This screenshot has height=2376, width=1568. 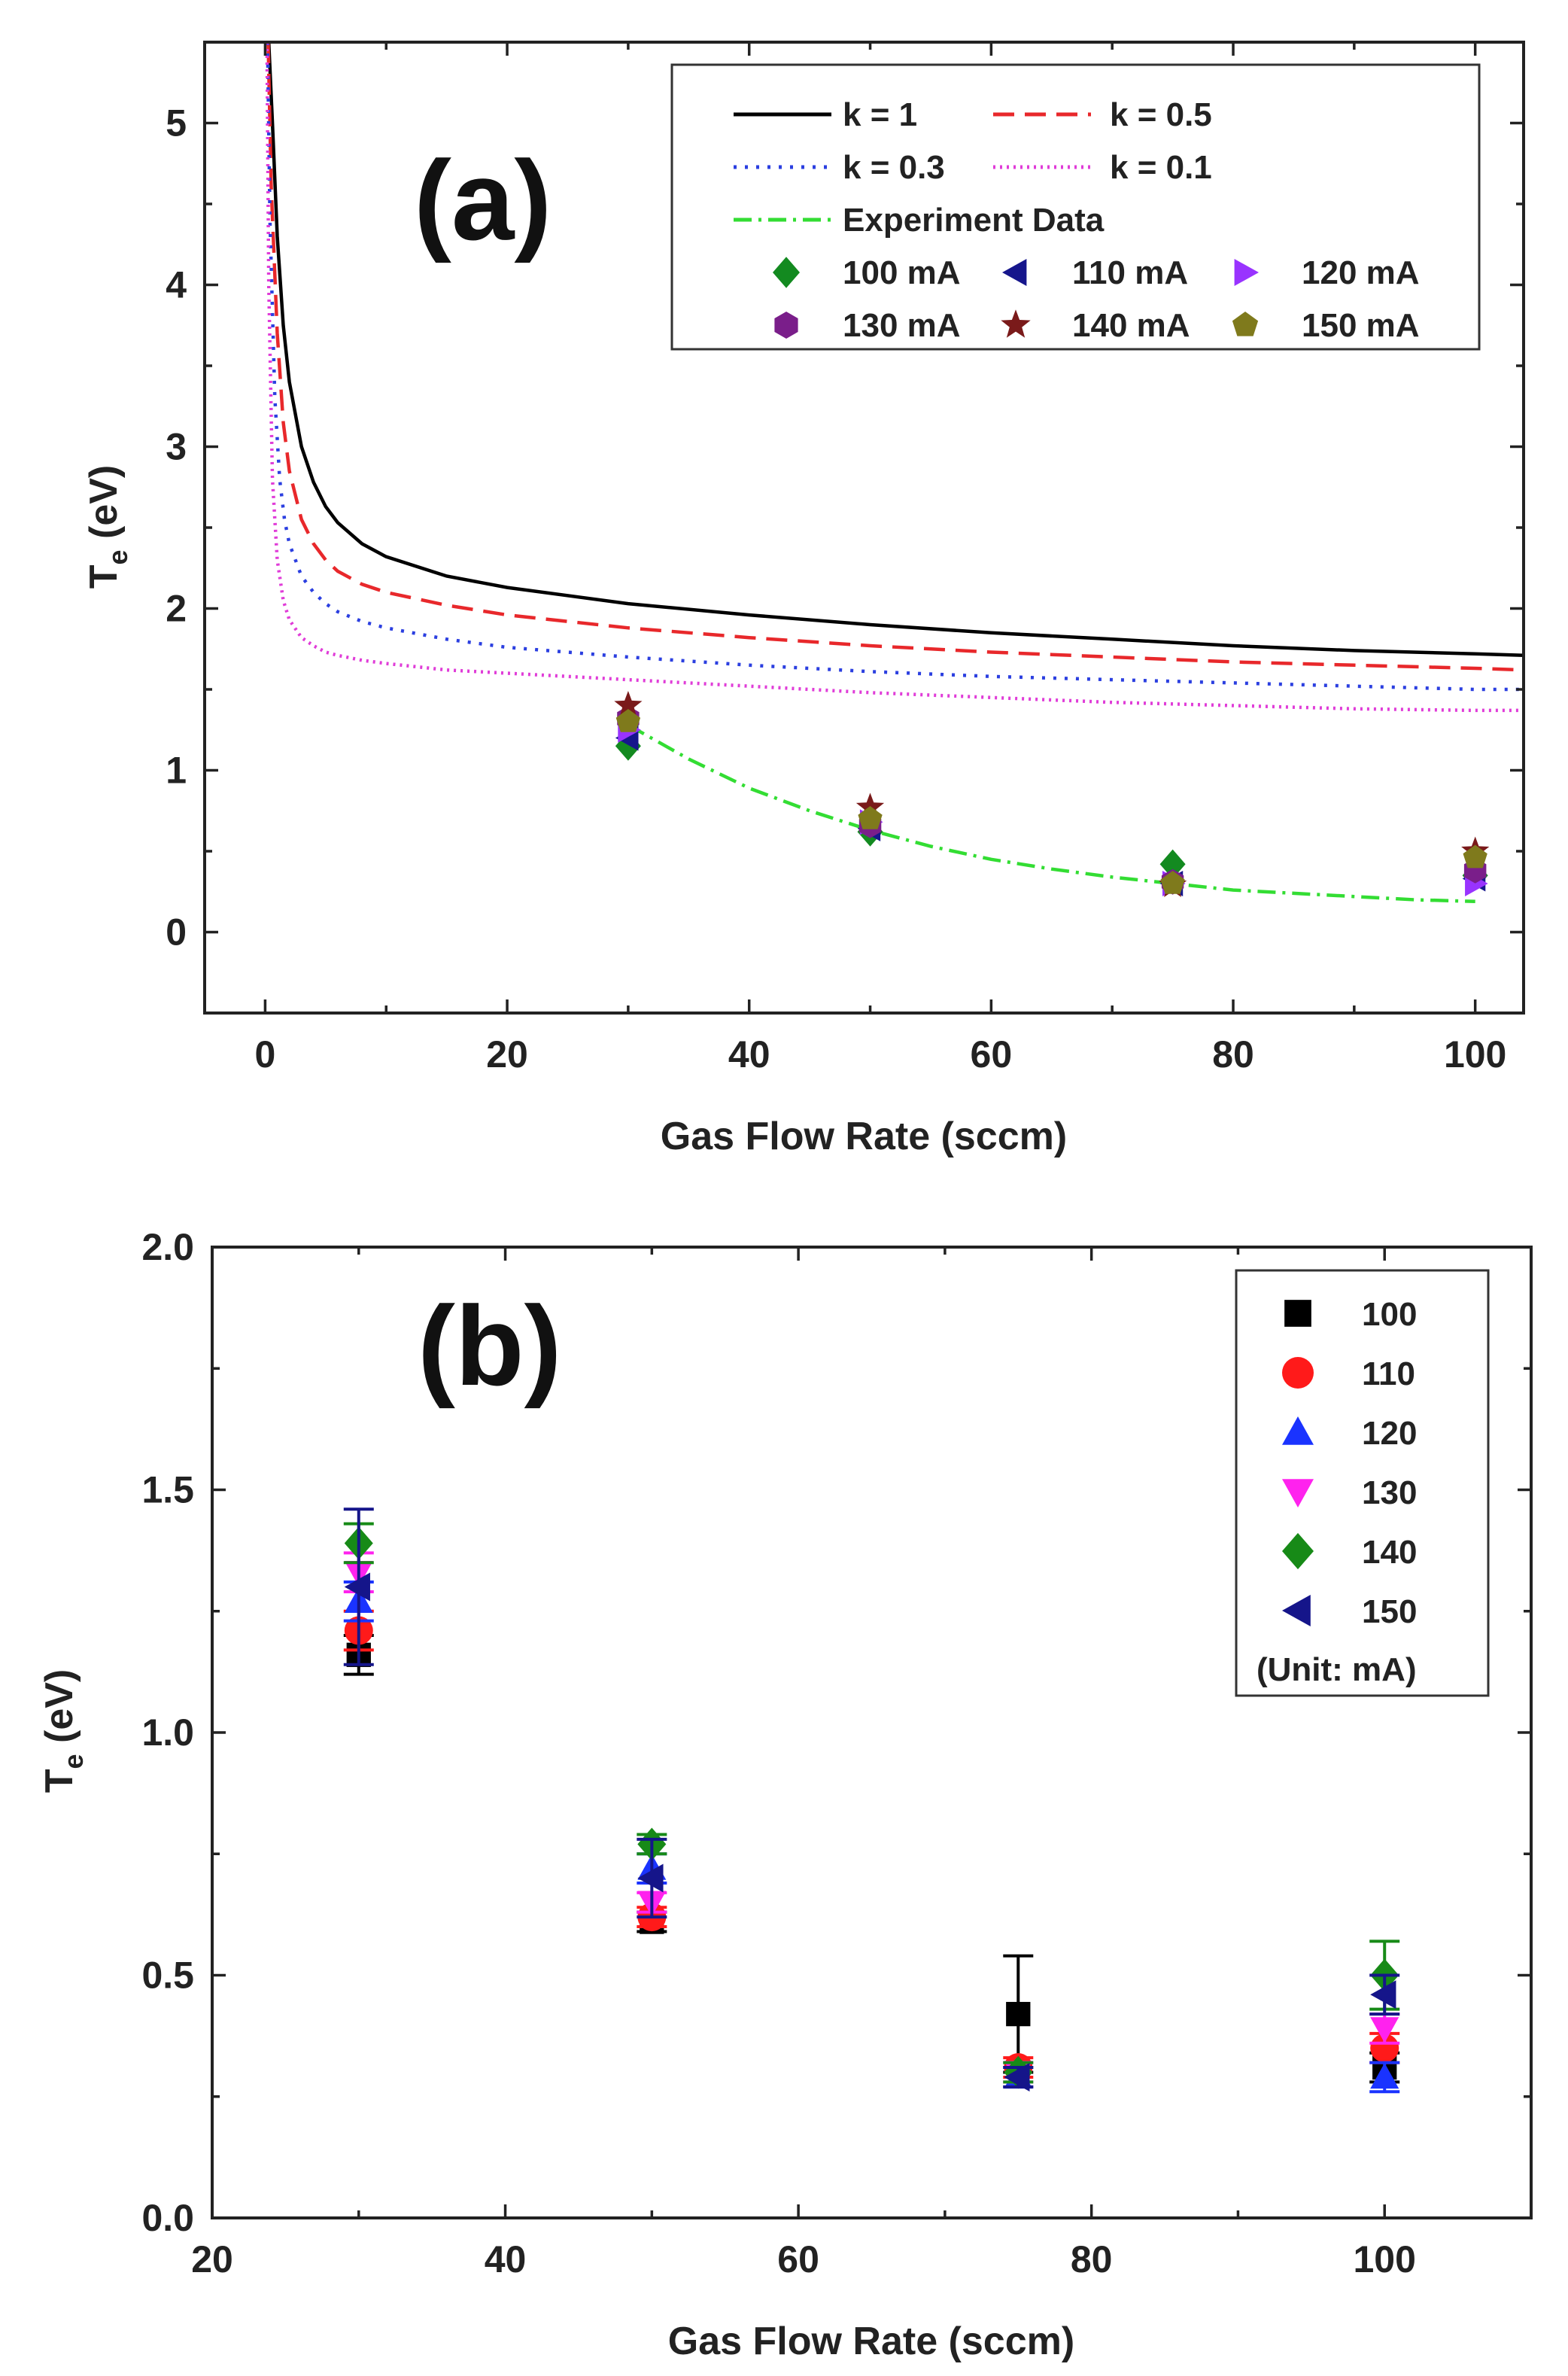 I want to click on b-legend-markers, so click(x=1298, y=1463).